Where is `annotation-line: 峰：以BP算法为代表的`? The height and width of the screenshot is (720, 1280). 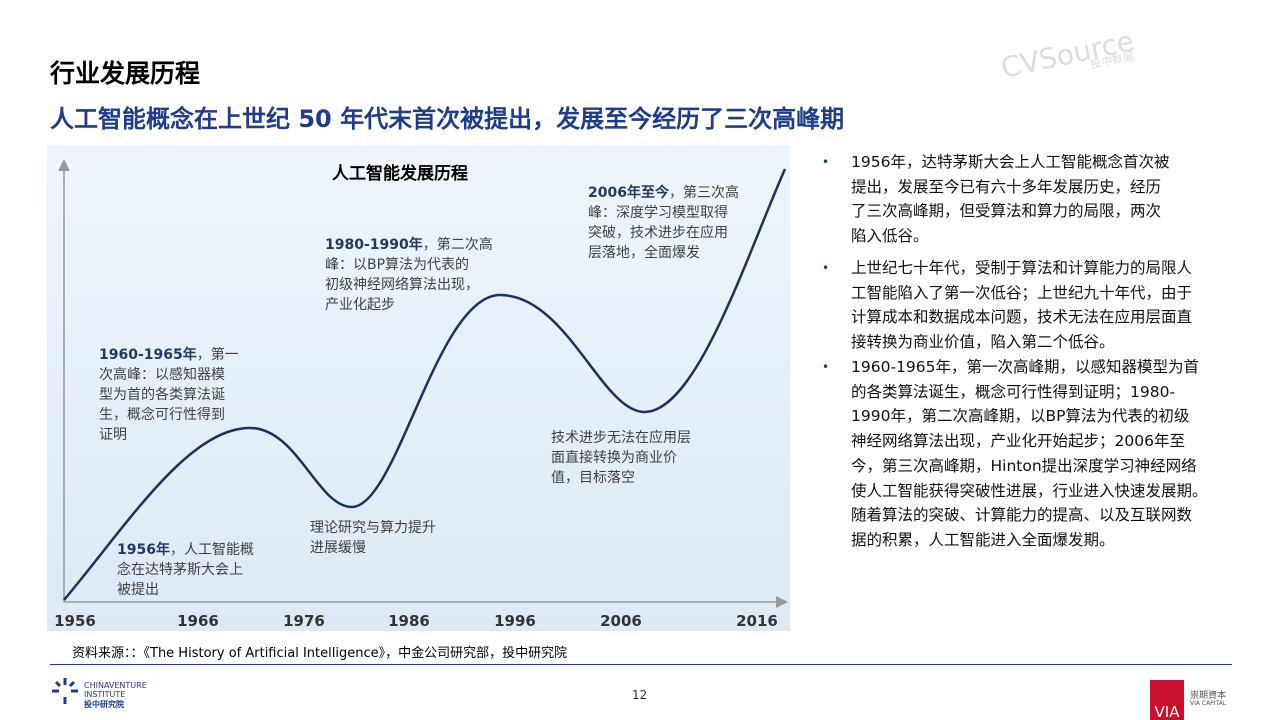 annotation-line: 峰：以BP算法为代表的 is located at coordinates (409, 265).